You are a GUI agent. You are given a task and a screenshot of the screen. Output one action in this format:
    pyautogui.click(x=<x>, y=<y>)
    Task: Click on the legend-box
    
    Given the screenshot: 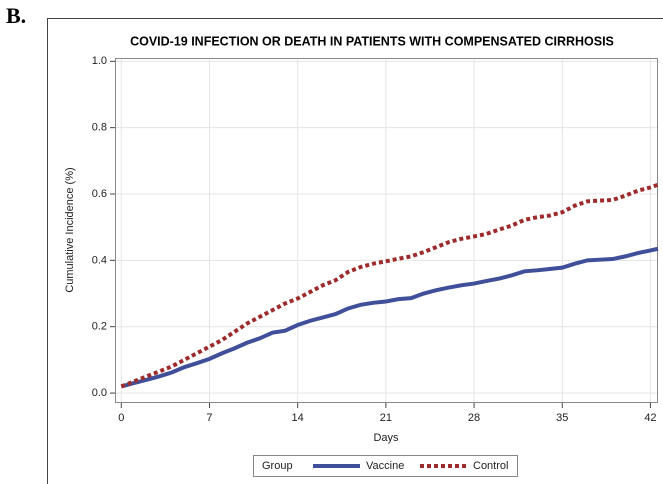 What is the action you would take?
    pyautogui.click(x=385, y=466)
    